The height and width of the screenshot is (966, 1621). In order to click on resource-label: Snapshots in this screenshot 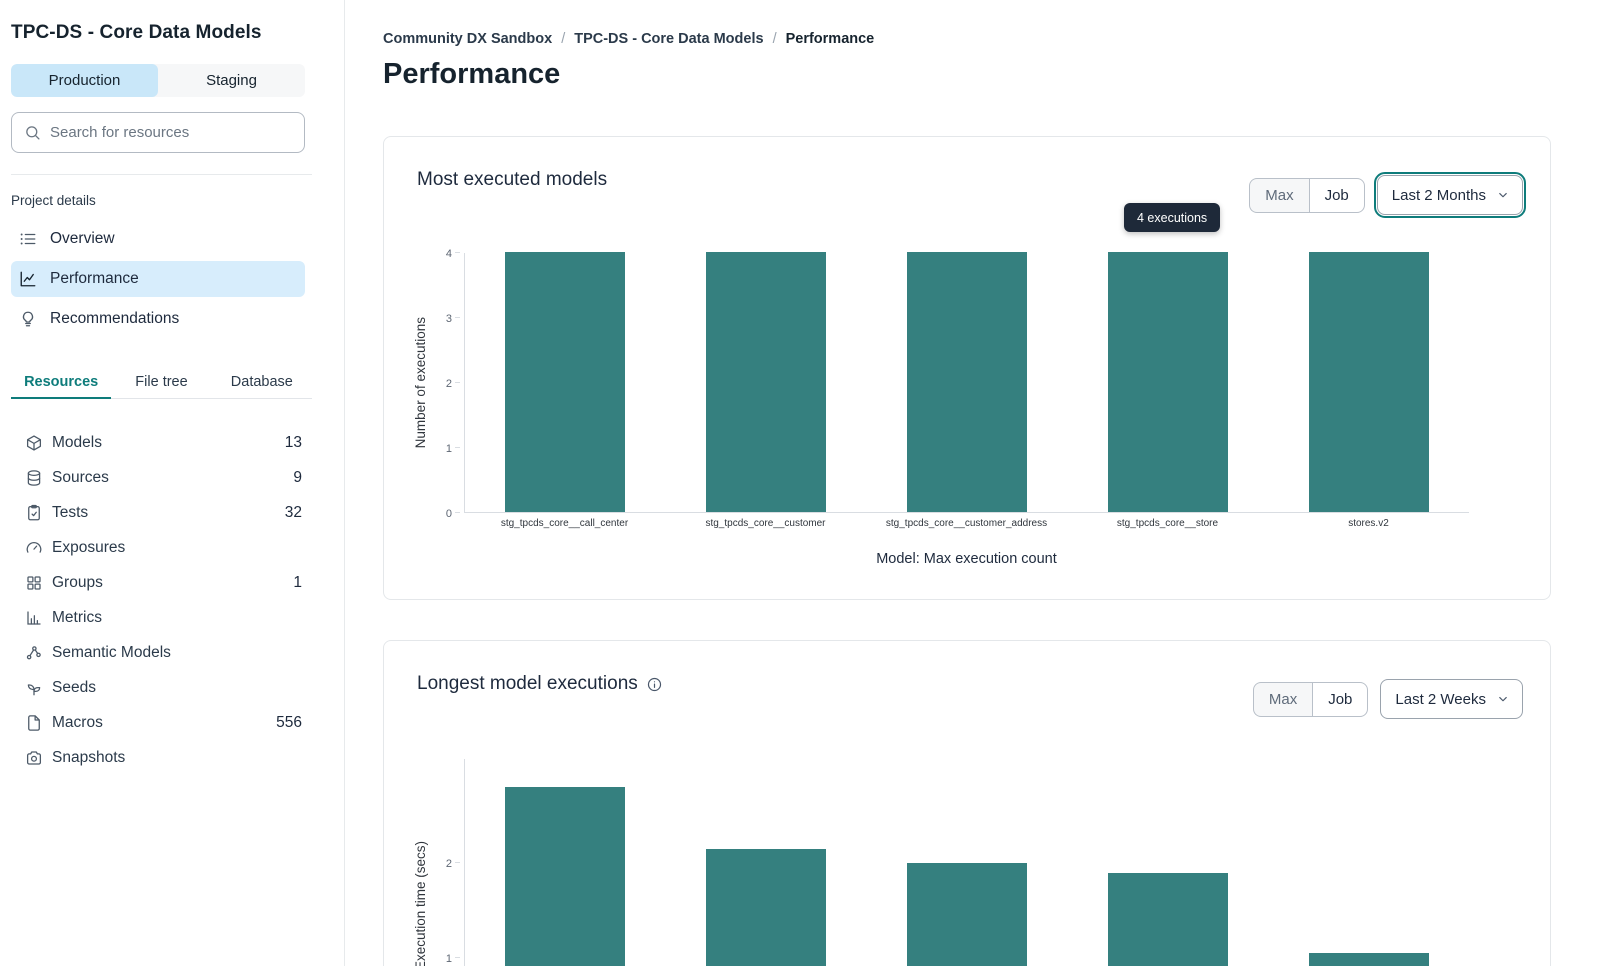, I will do `click(89, 757)`.